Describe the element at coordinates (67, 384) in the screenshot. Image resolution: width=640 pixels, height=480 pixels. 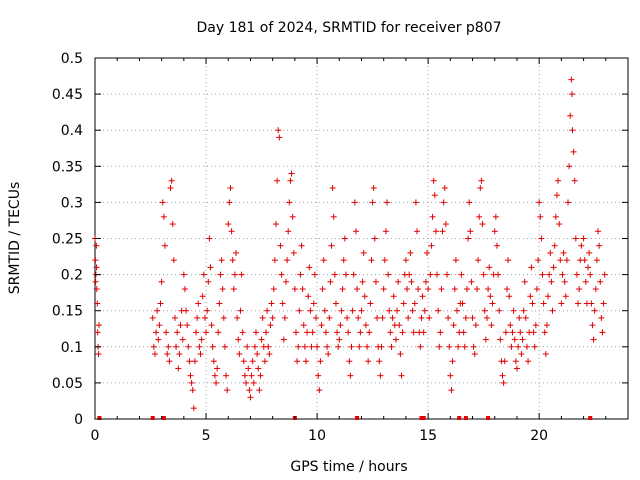
I see `y-tick-label: 0.05` at that location.